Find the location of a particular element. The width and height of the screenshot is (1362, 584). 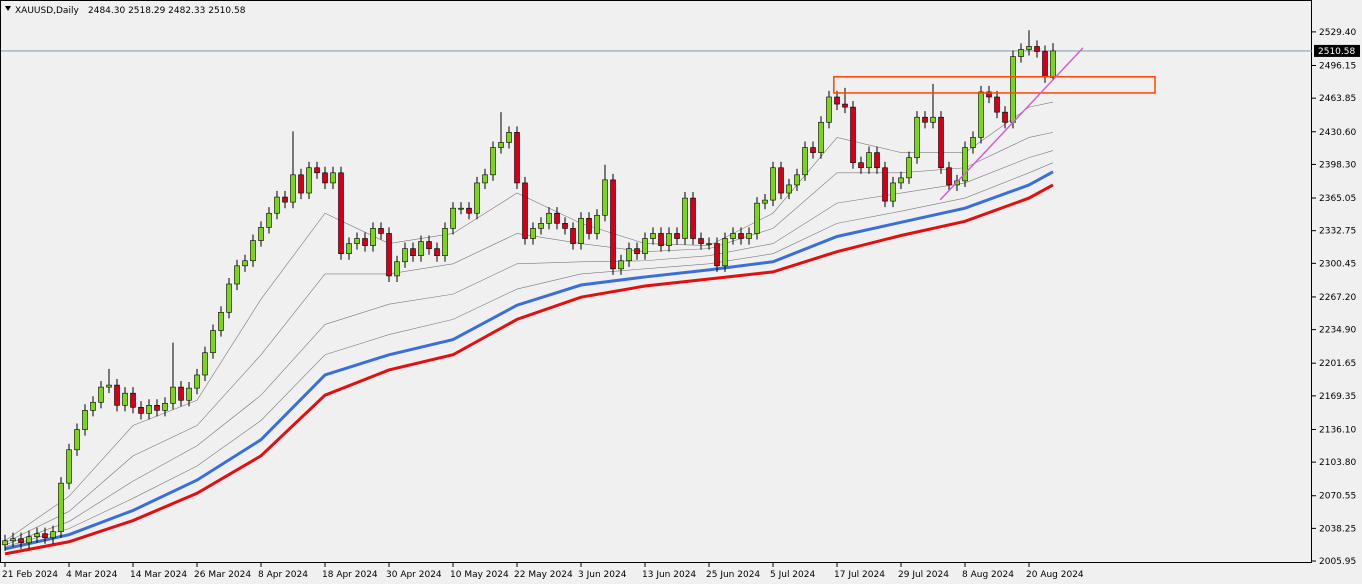

x-tick-label: 4 Mar 2024 is located at coordinates (92, 575).